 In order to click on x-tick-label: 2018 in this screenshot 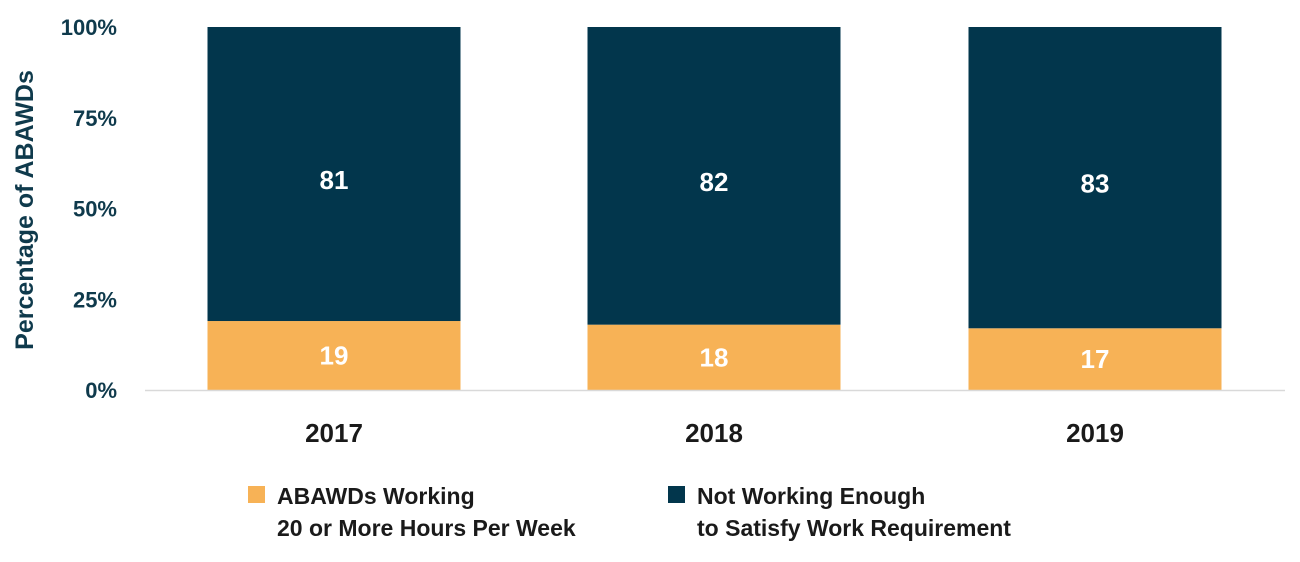, I will do `click(714, 433)`.